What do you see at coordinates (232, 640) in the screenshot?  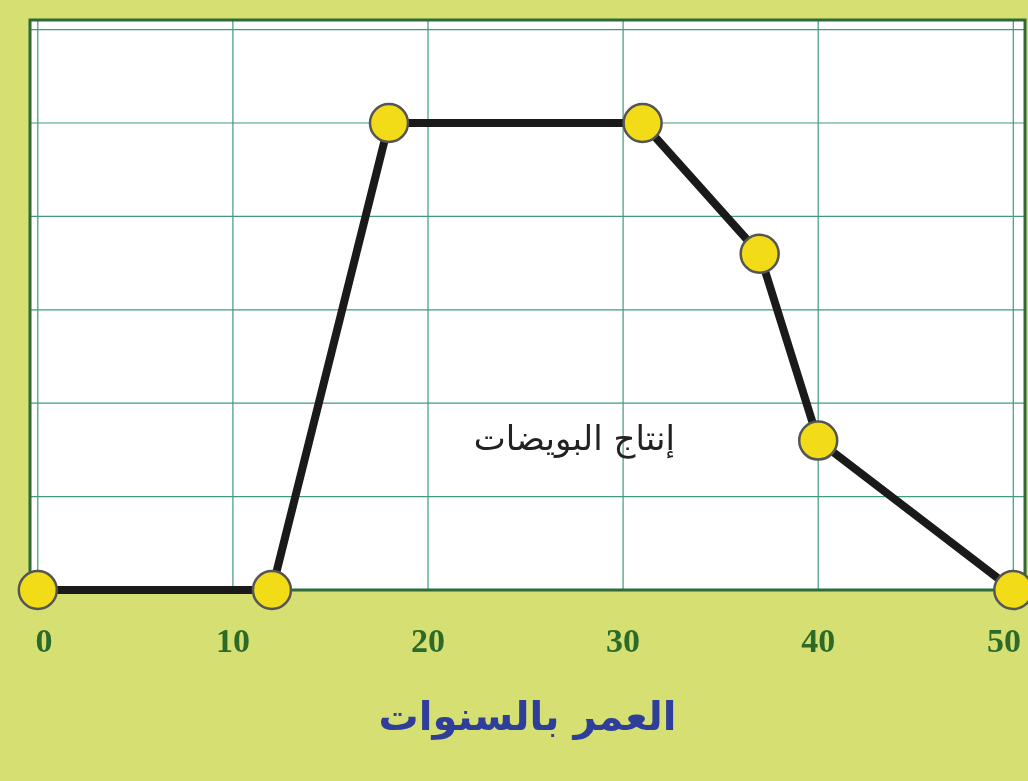 I see `x-tick-label: 10` at bounding box center [232, 640].